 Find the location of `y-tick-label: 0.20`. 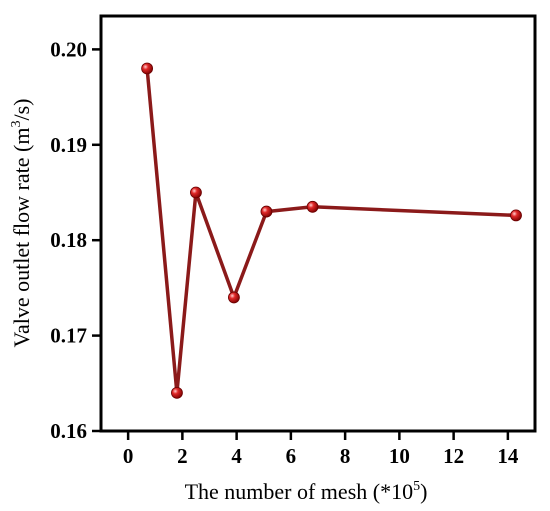

y-tick-label: 0.20 is located at coordinates (68, 49).